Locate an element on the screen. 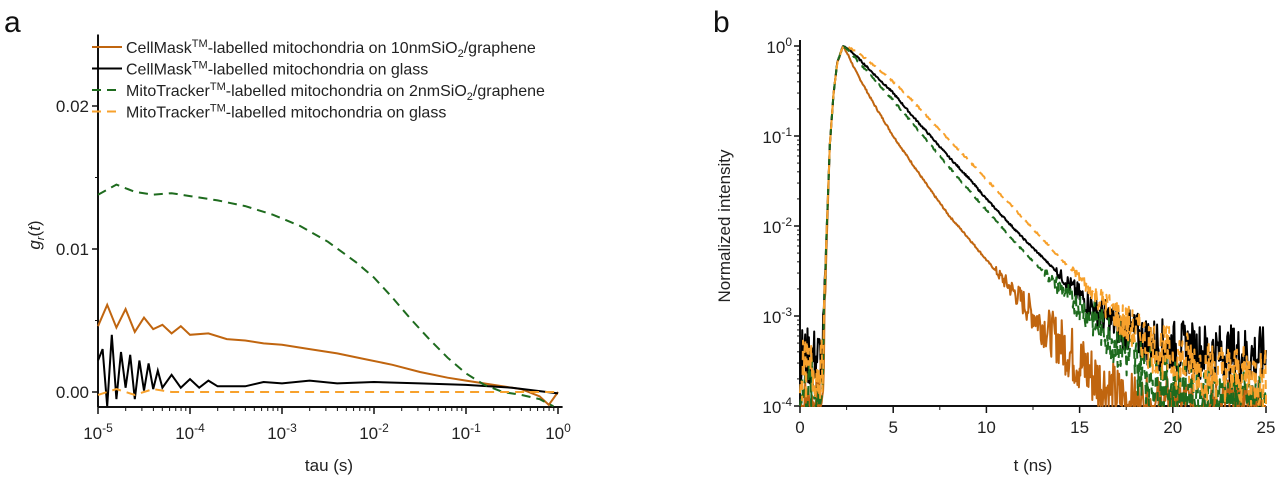  text-segment: t is located at coordinates (34, 228).